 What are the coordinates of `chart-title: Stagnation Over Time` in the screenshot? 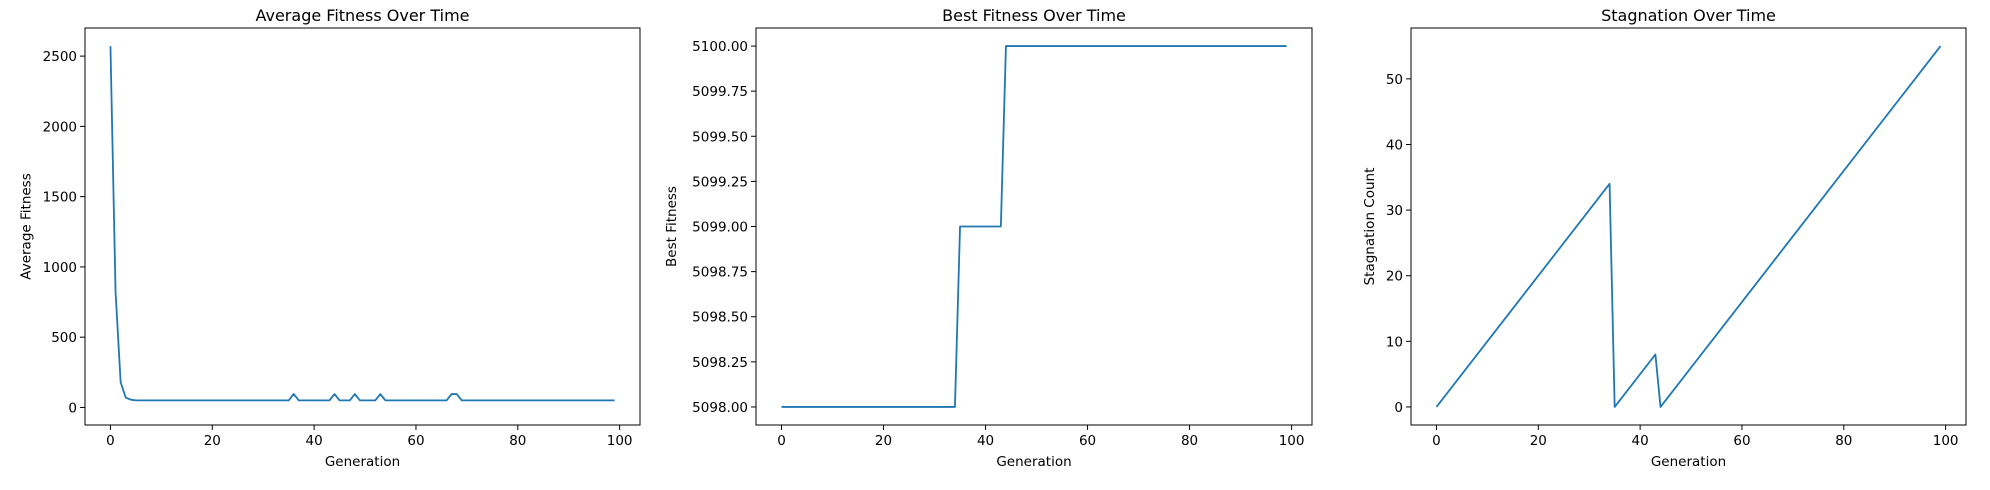 It's located at (1688, 15).